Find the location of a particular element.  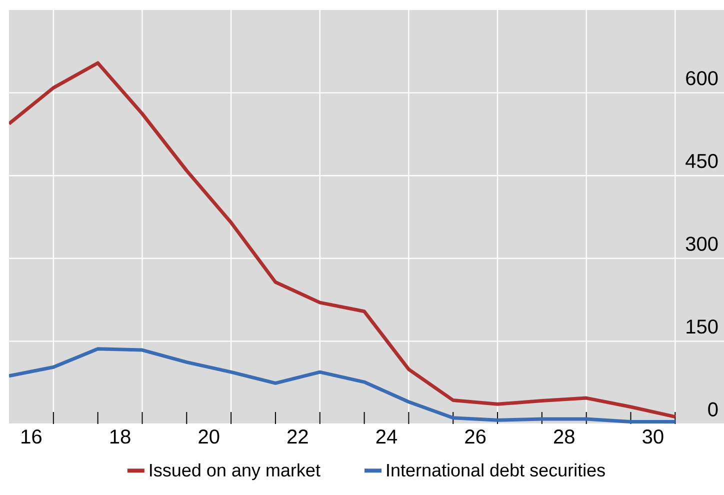

legend-label: Issued on any market is located at coordinates (235, 471).